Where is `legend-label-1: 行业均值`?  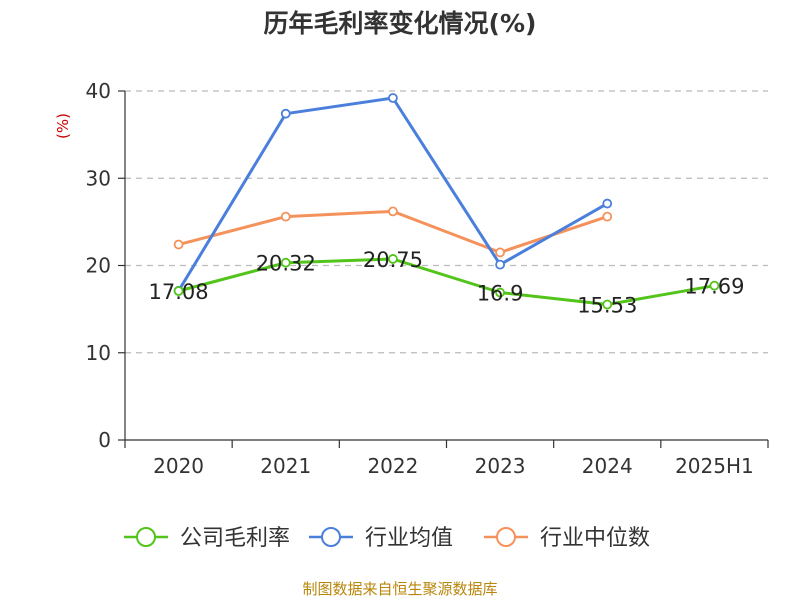
legend-label-1: 行业均值 is located at coordinates (409, 538).